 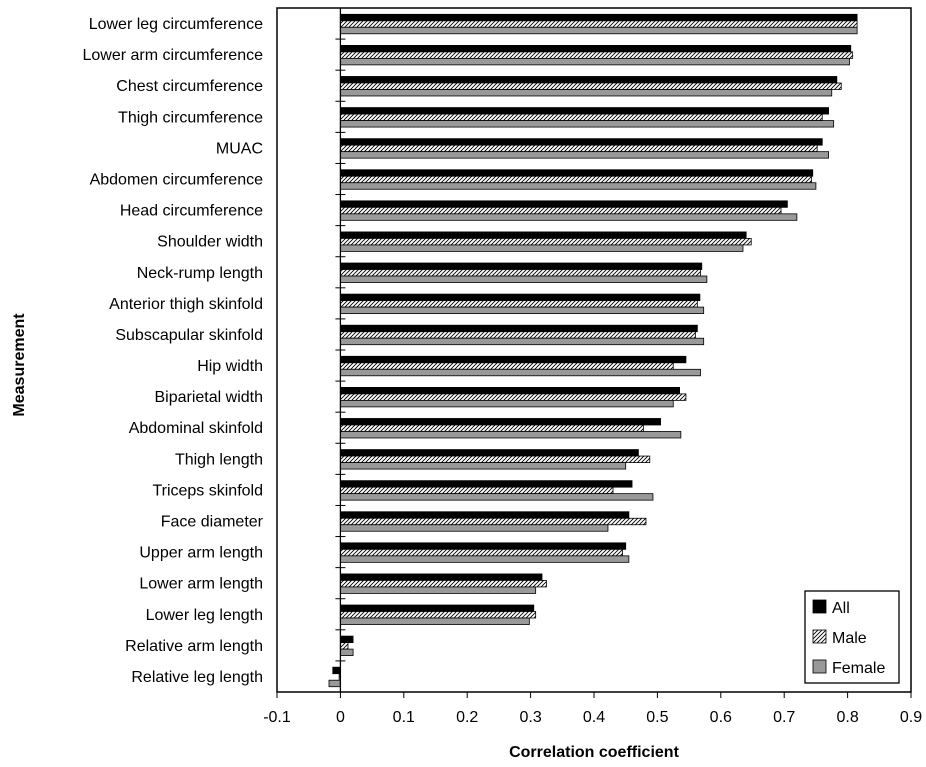 I want to click on y-axis-title: Measurement, so click(x=19, y=365).